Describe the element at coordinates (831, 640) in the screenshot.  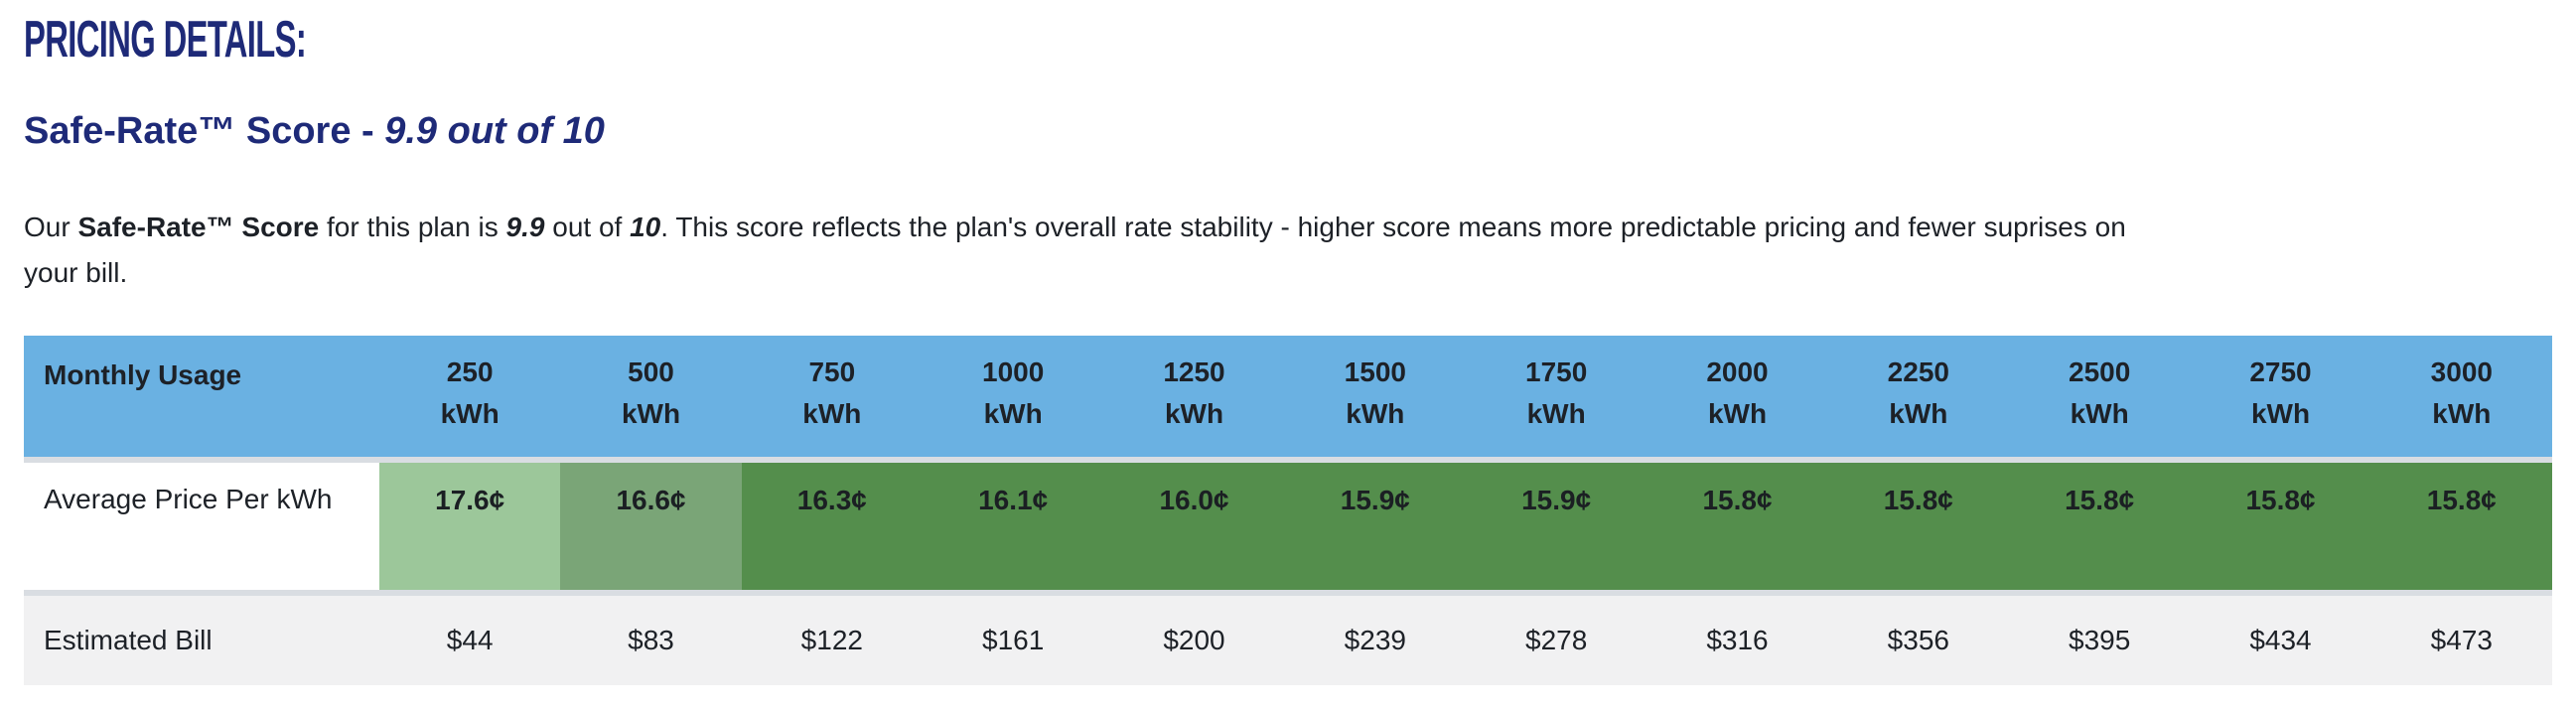
I see `estimated-bill-cell: $122` at that location.